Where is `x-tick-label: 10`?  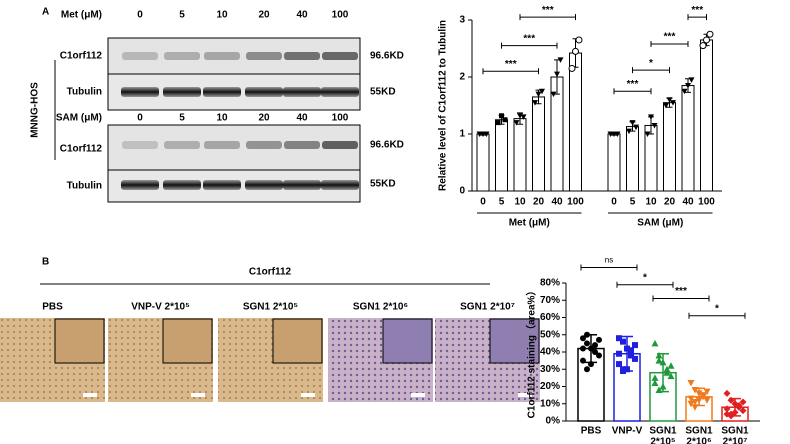 x-tick-label: 10 is located at coordinates (520, 202).